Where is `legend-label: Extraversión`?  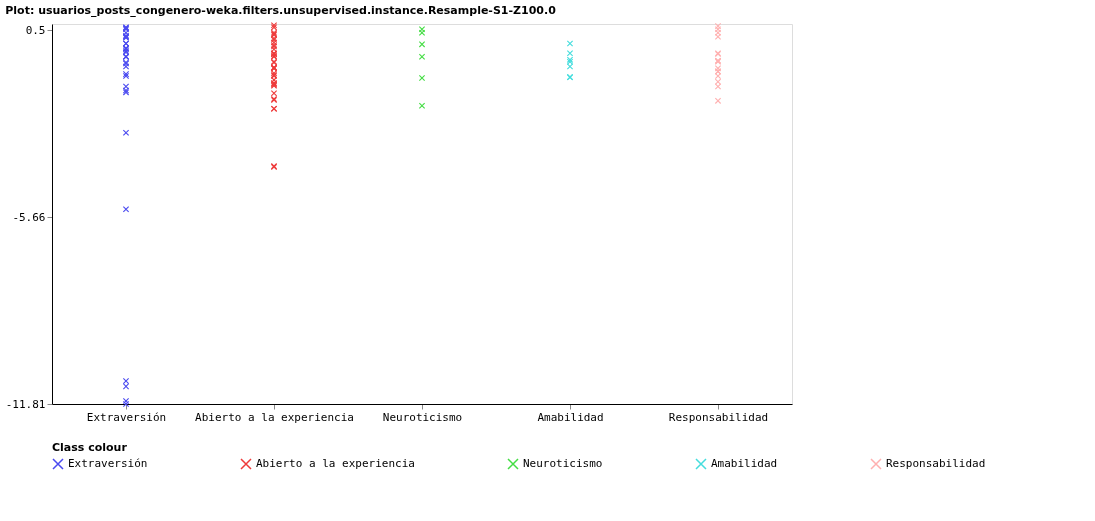 legend-label: Extraversión is located at coordinates (108, 463).